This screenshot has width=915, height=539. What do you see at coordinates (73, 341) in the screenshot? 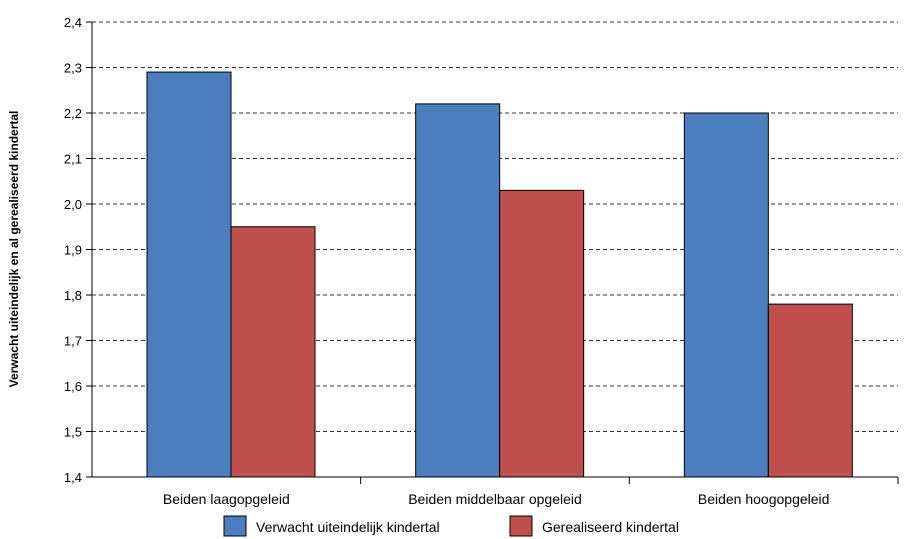
I see `y-tick-label: 1,7` at bounding box center [73, 341].